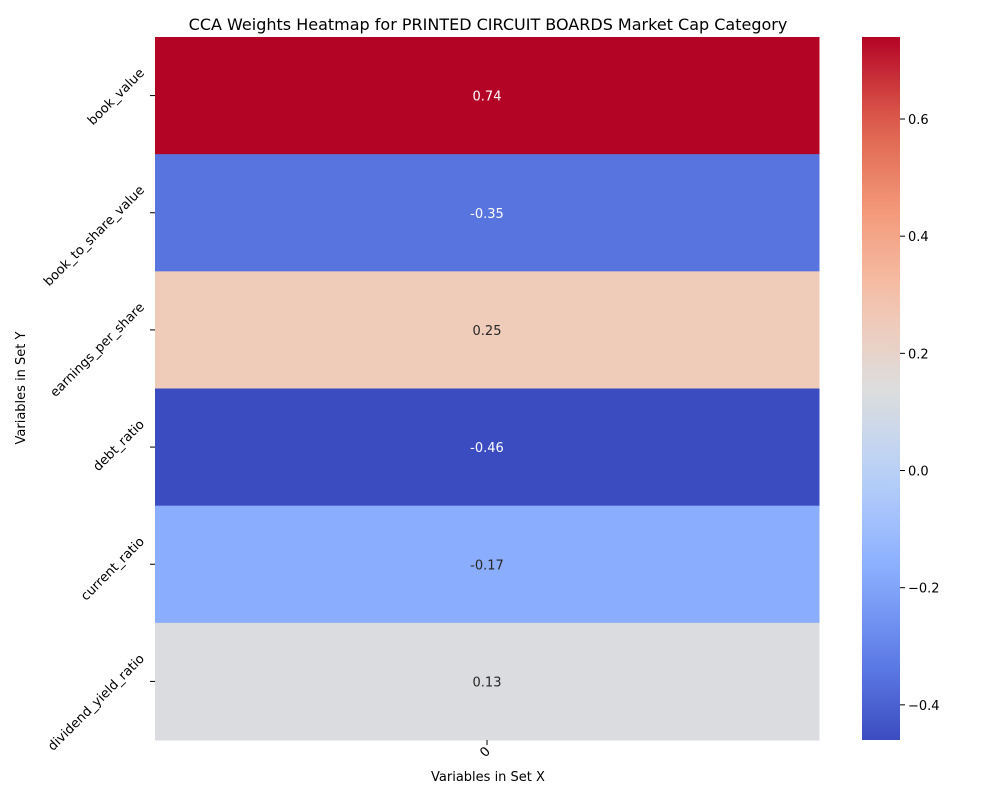 Image resolution: width=1000 pixels, height=804 pixels. Describe the element at coordinates (116, 97) in the screenshot. I see `y-tick-label: book_value` at that location.